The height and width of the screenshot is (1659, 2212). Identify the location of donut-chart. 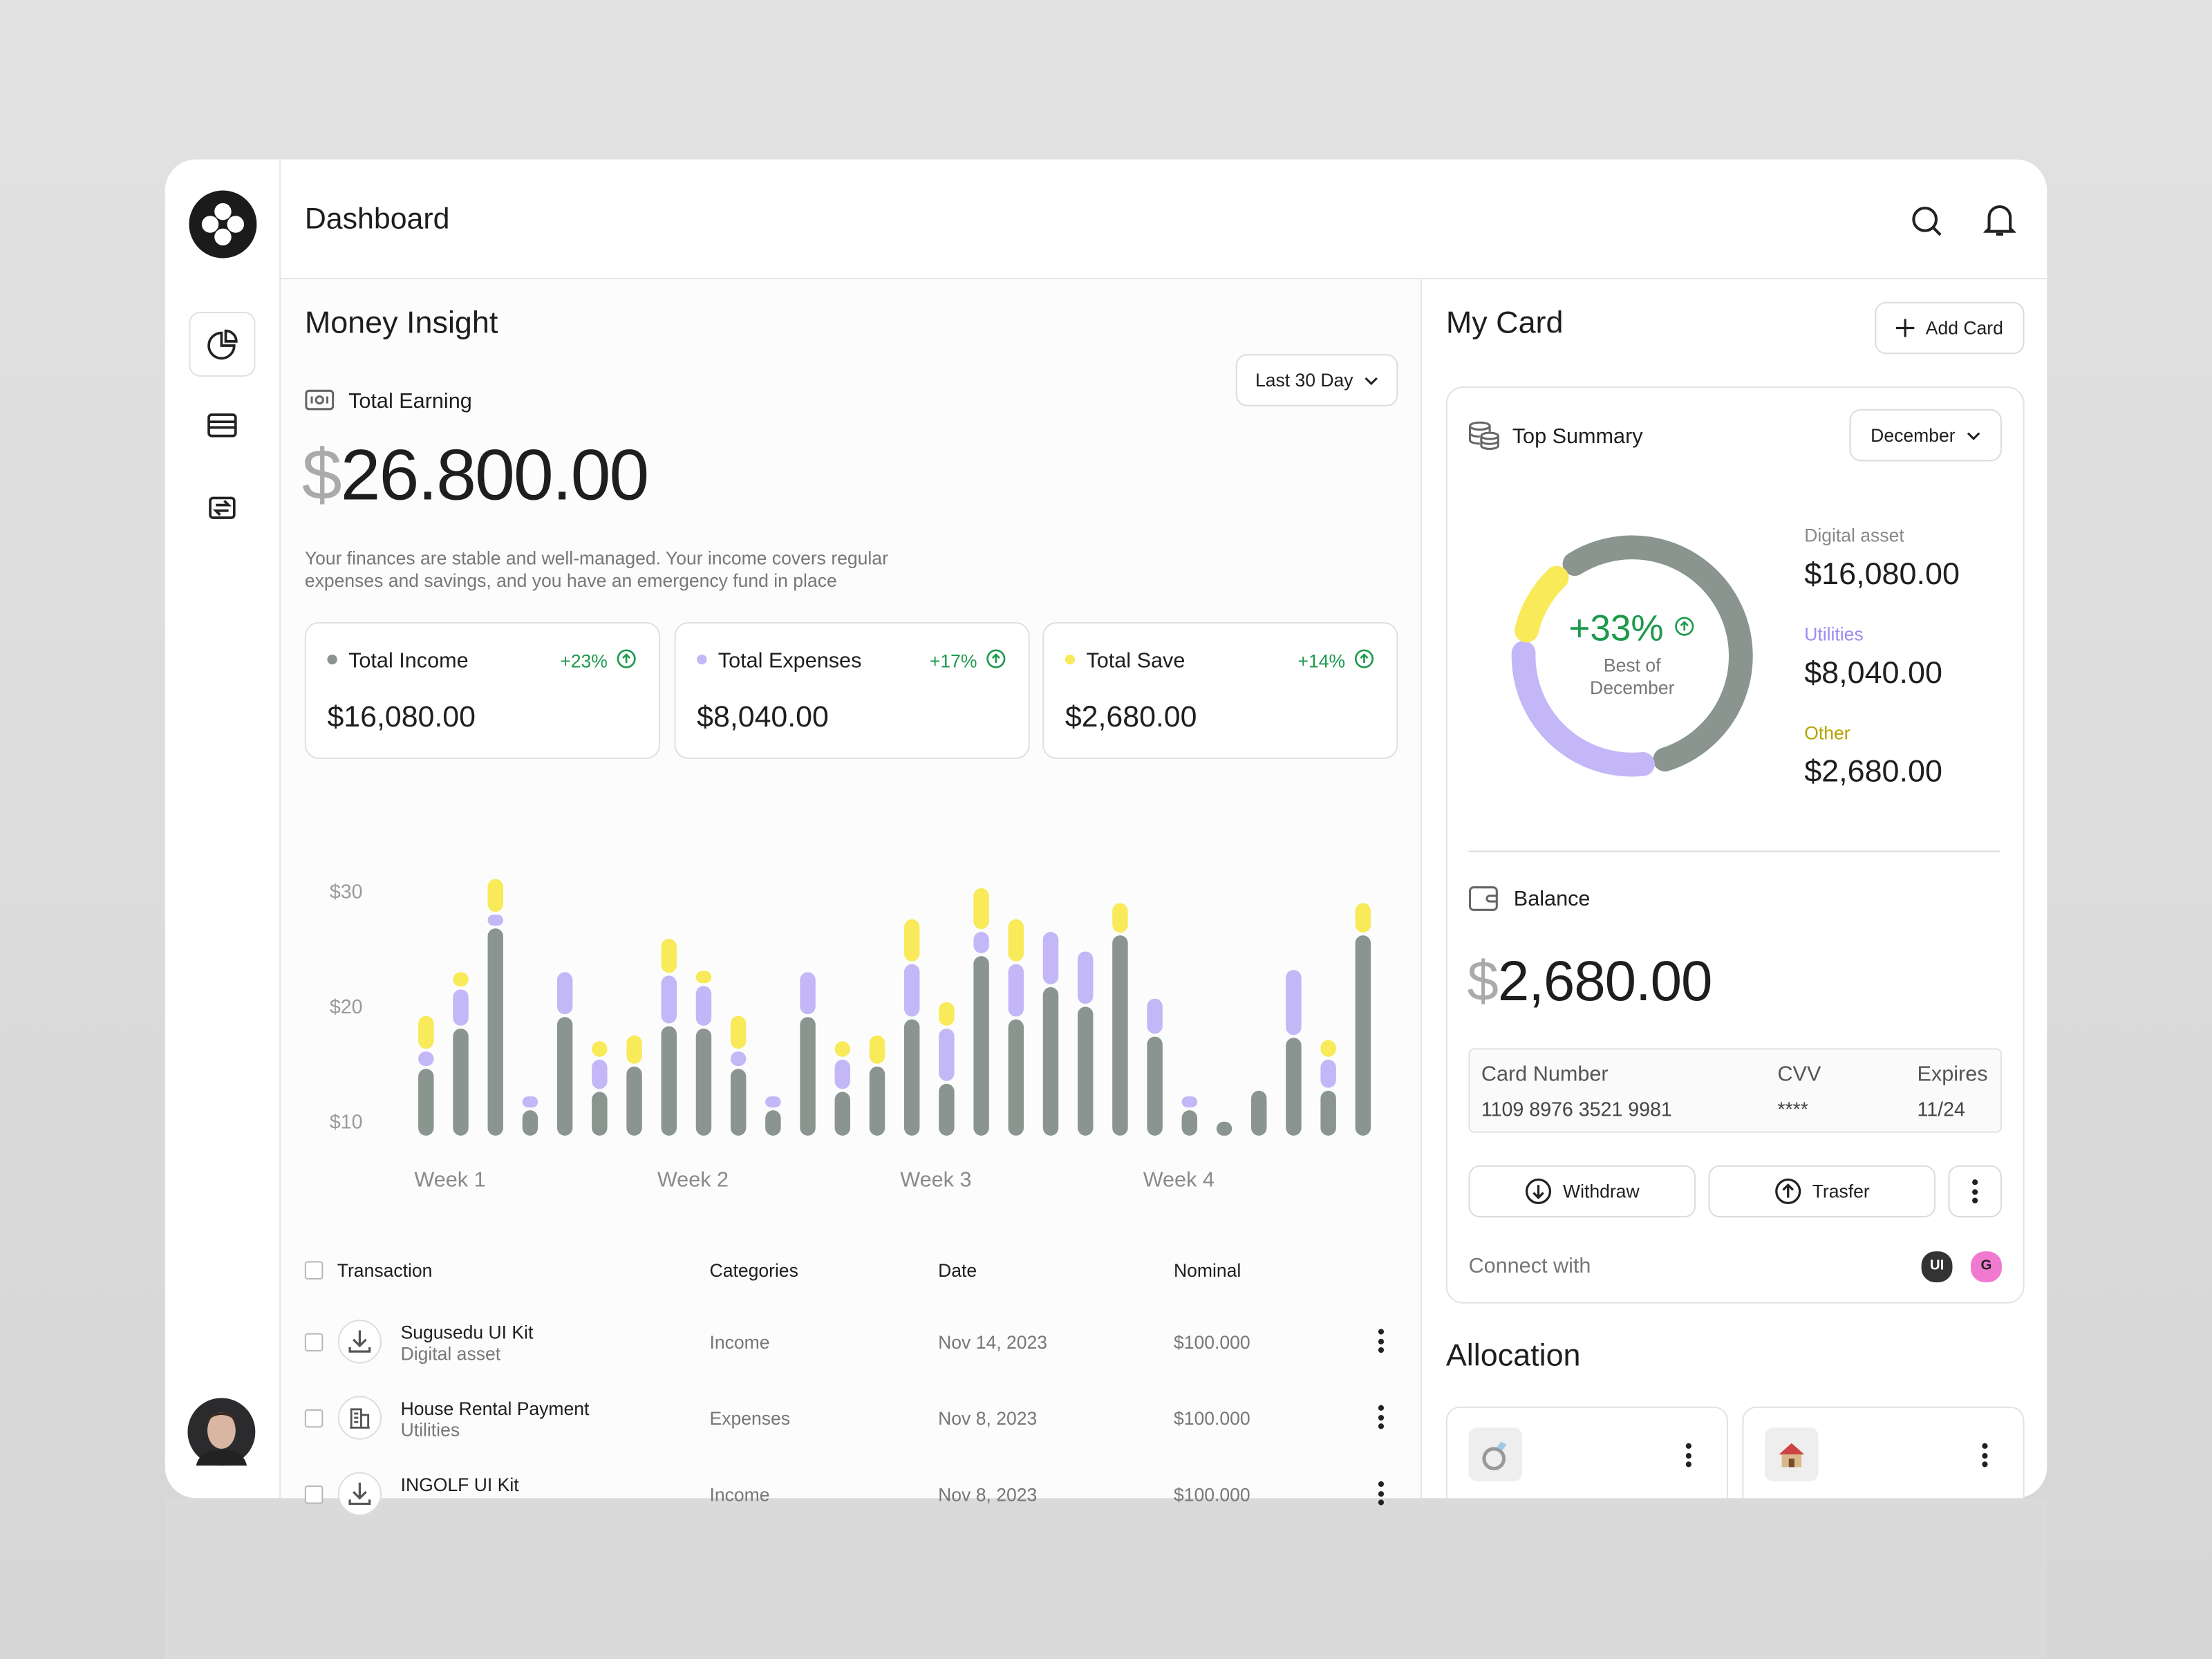
(1632, 656).